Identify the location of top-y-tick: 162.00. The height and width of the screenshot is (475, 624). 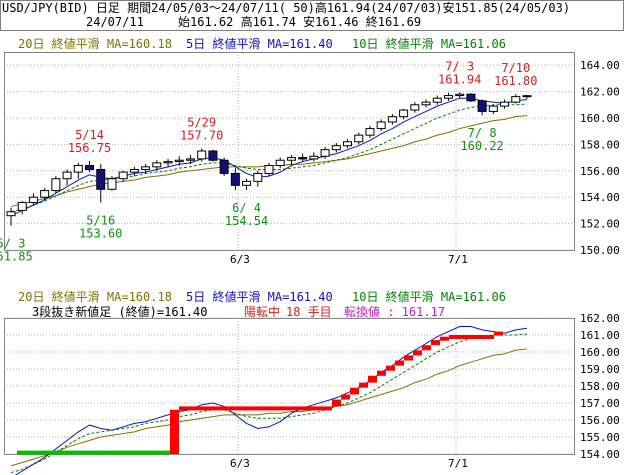
(600, 92).